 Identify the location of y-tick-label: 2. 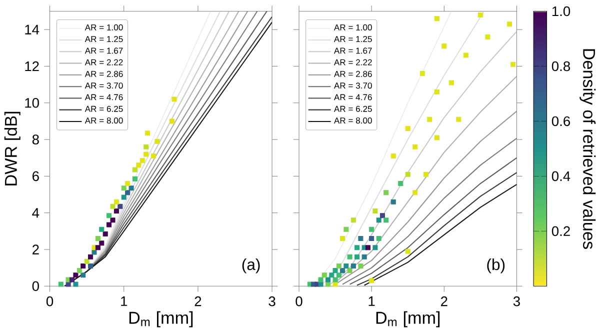
(35, 249).